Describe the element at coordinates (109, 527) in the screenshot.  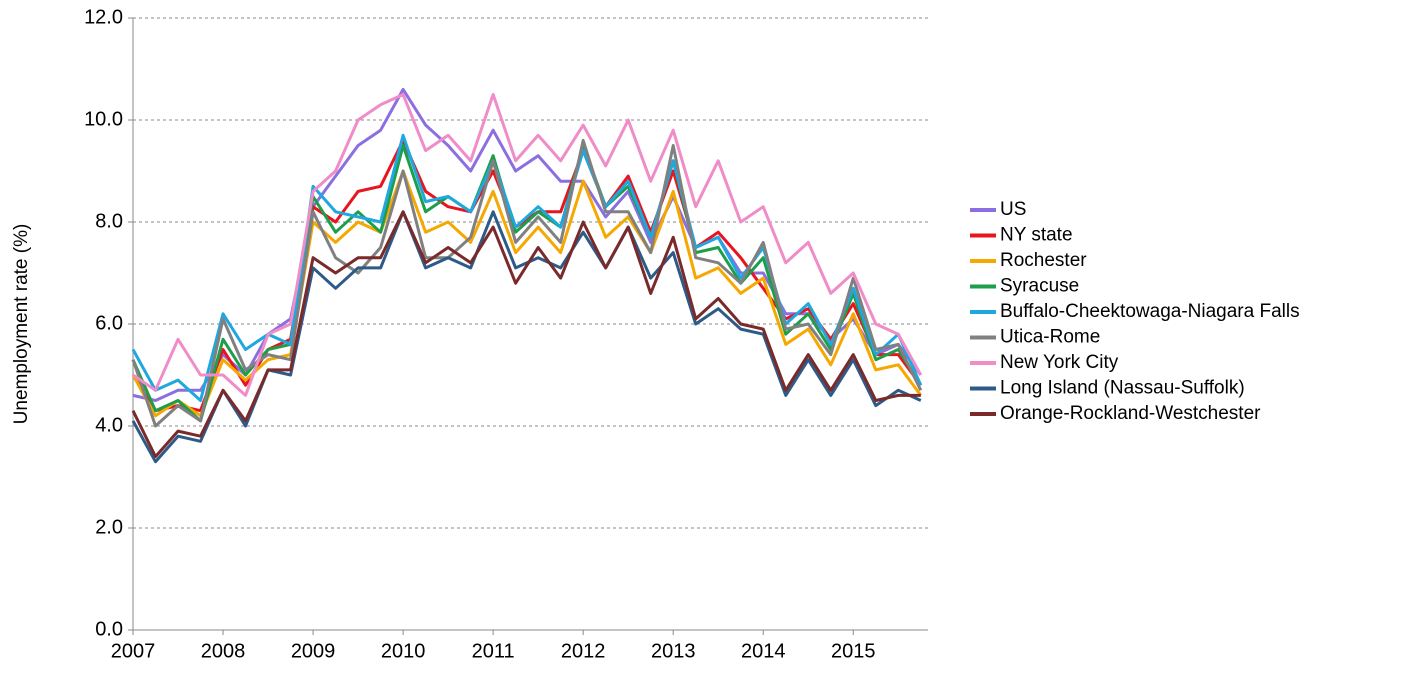
I see `y-tick-label: 2.0` at that location.